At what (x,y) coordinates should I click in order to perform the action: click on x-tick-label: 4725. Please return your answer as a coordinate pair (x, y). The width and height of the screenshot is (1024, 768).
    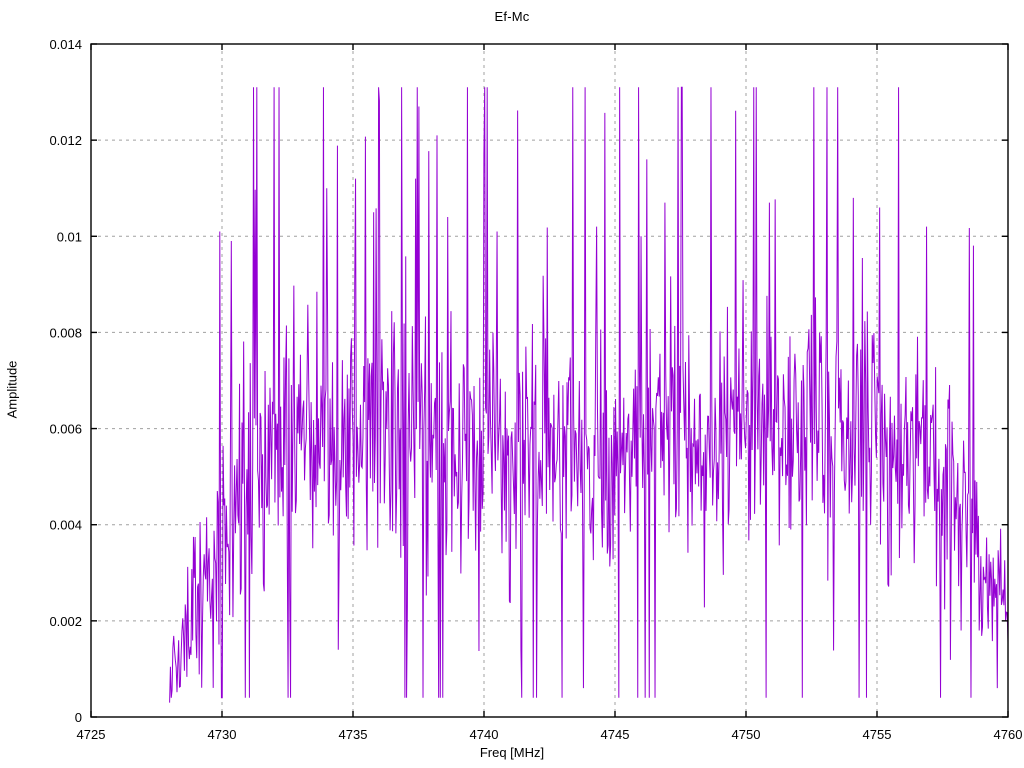
    Looking at the image, I should click on (91, 734).